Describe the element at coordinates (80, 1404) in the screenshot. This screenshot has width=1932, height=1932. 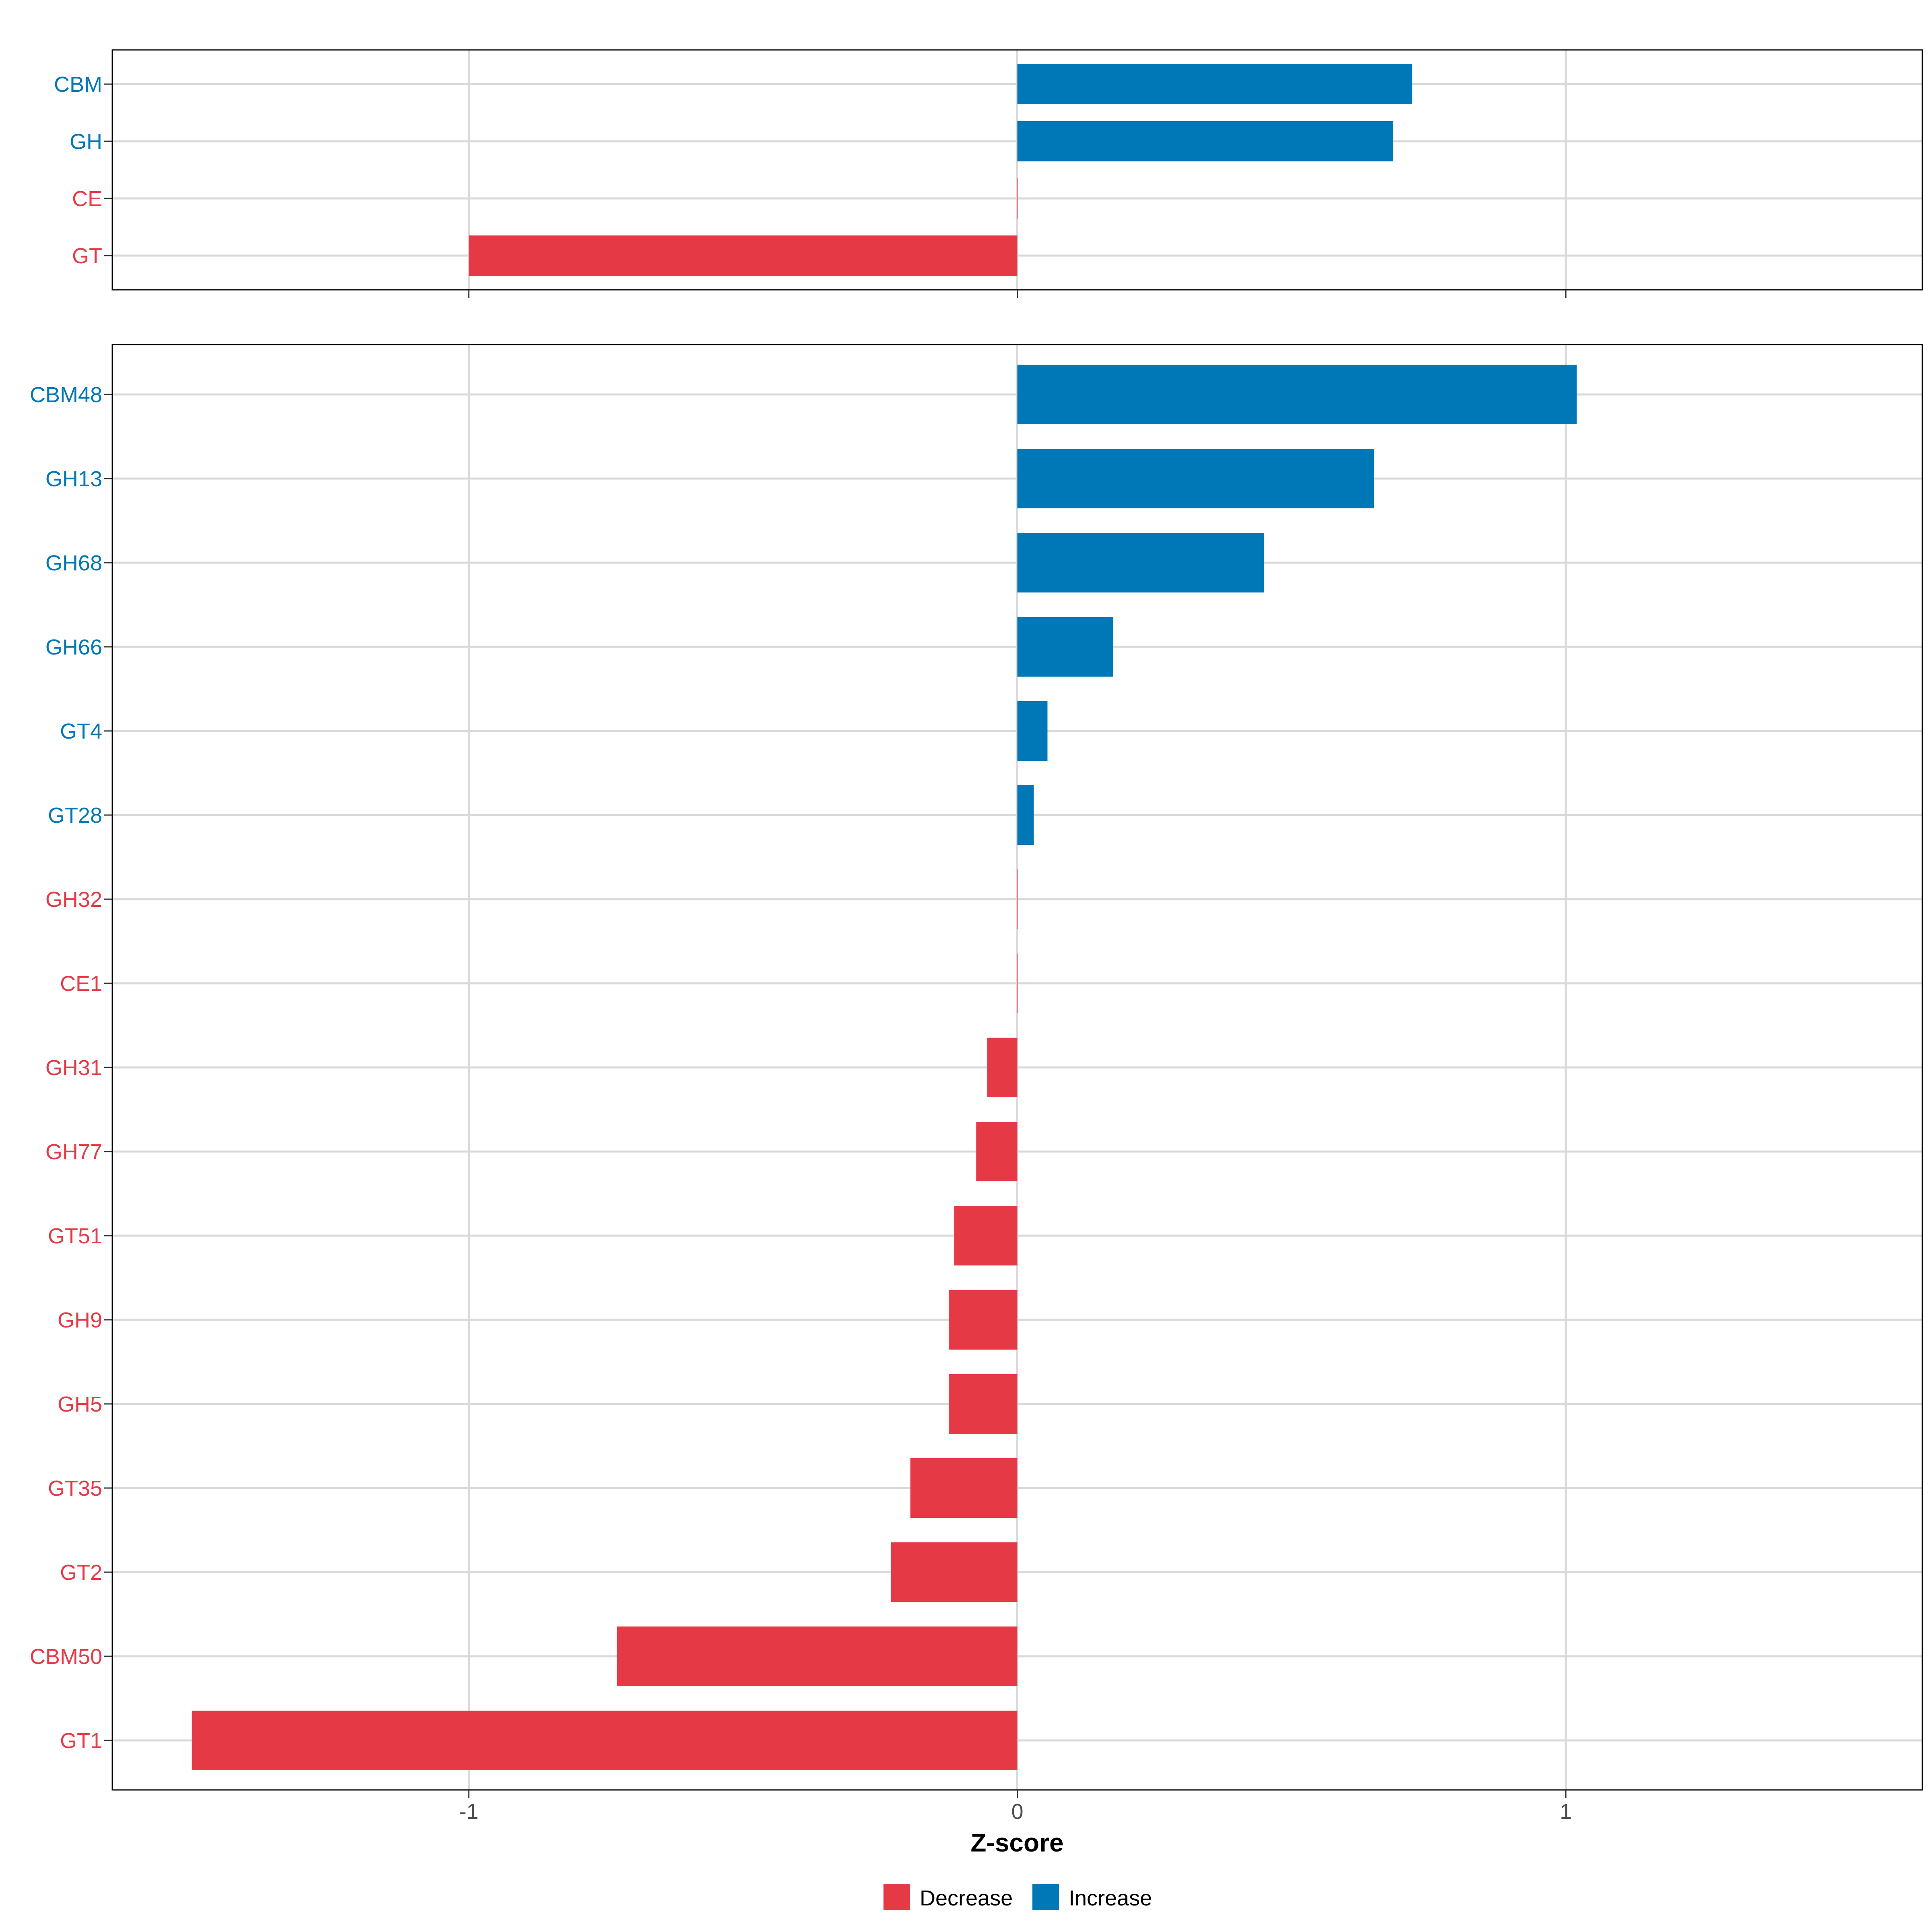
I see `category-label-gh5: GH5` at that location.